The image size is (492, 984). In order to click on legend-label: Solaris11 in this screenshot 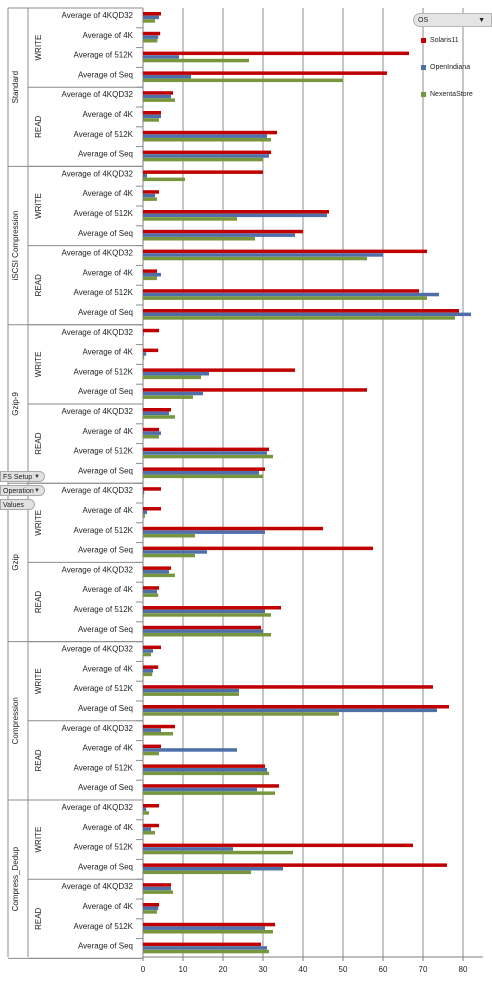, I will do `click(444, 40)`.